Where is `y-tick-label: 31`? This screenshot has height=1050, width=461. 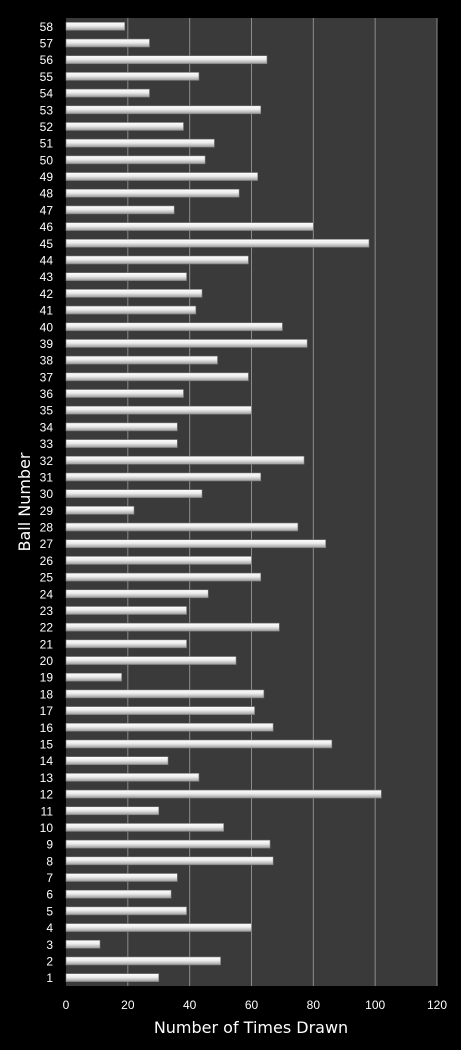
y-tick-label: 31 is located at coordinates (47, 477).